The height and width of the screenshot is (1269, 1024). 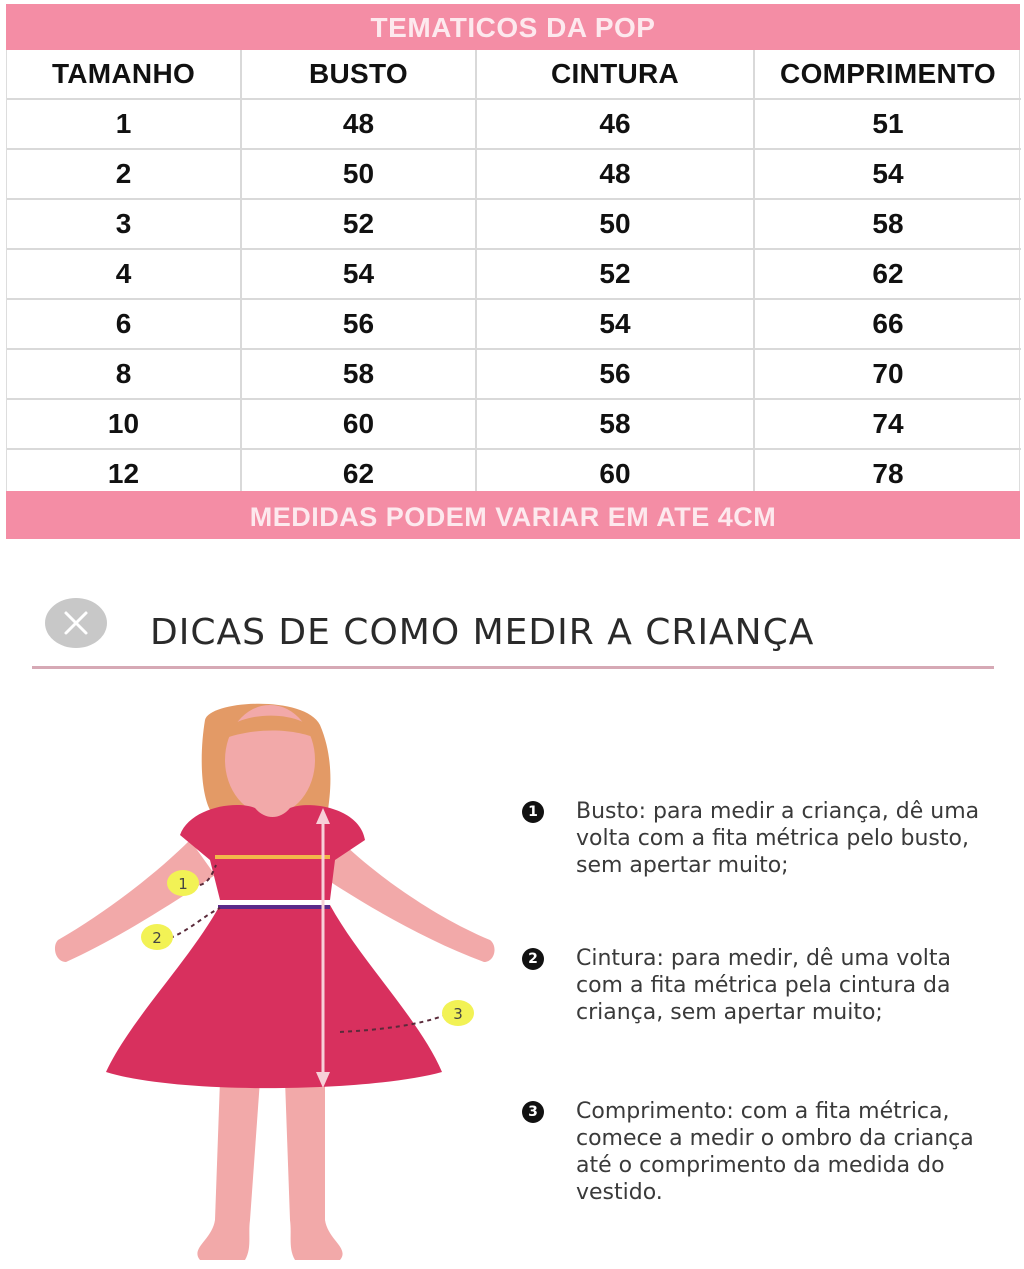 I want to click on table-row: 8 58 56 70, so click(x=514, y=374).